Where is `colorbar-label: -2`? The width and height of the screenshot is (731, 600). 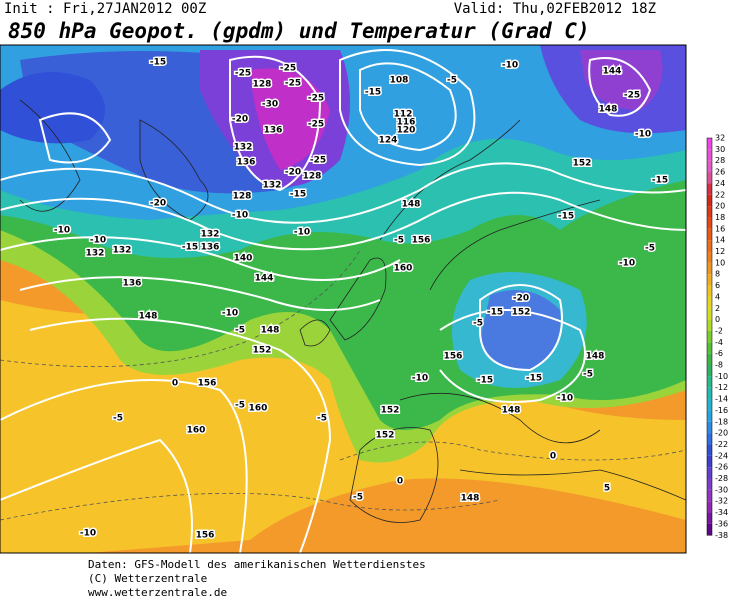 colorbar-label: -2 is located at coordinates (719, 330).